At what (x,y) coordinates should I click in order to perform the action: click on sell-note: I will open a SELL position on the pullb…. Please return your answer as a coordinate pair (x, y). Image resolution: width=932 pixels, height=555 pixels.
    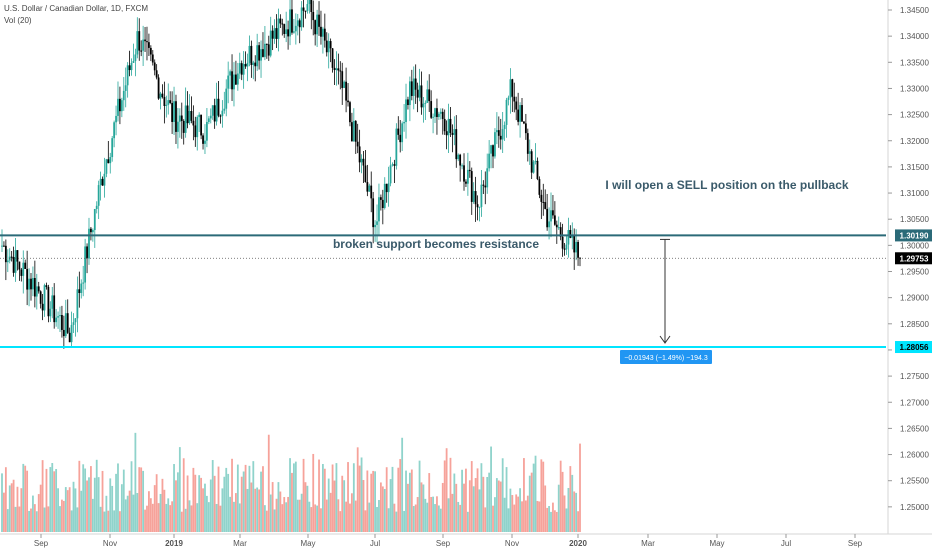
    Looking at the image, I should click on (726, 185).